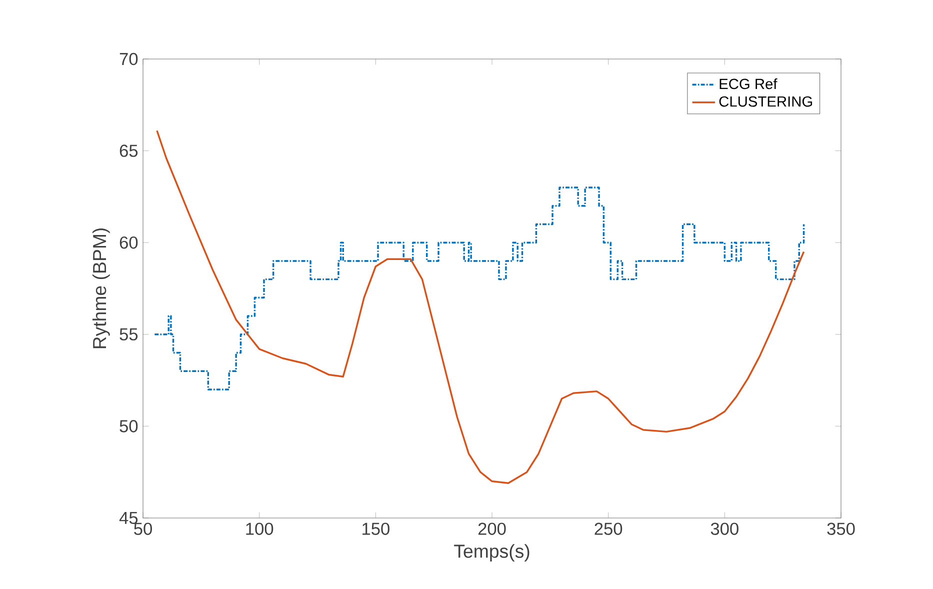  What do you see at coordinates (129, 242) in the screenshot?
I see `y-tick-label: 60` at bounding box center [129, 242].